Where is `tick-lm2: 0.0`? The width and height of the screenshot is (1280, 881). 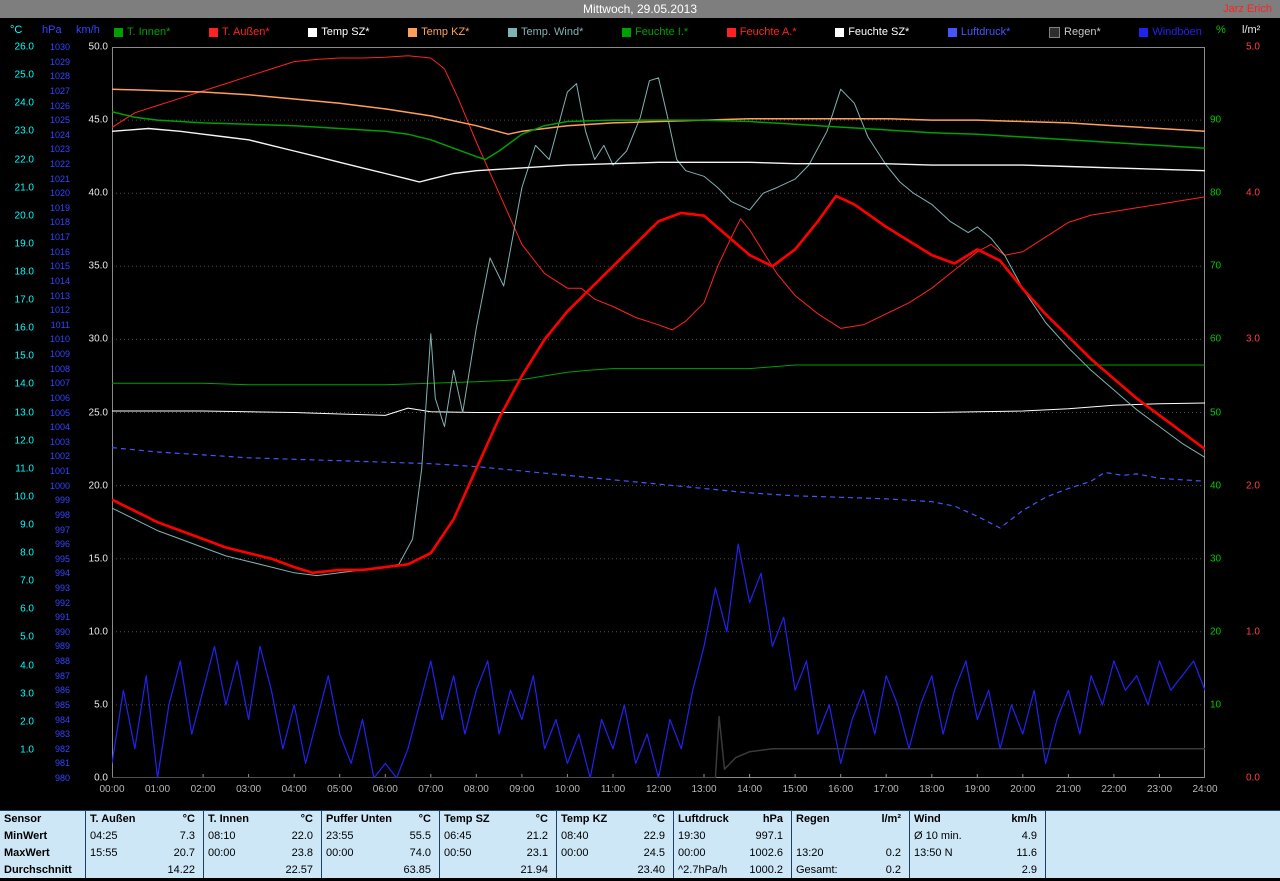
tick-lm2: 0.0 is located at coordinates (1253, 778).